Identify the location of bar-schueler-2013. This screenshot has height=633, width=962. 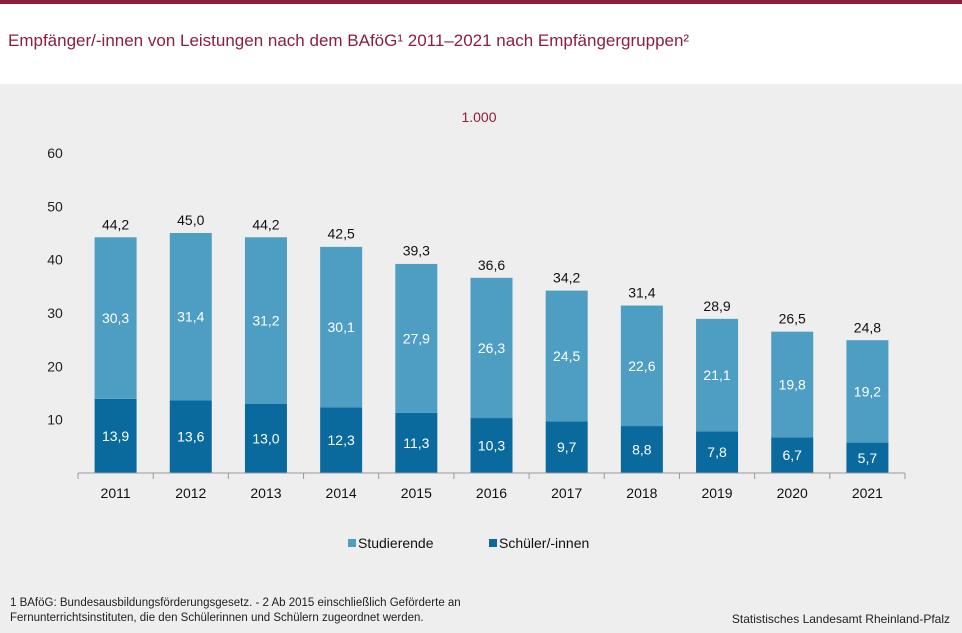
(265, 438).